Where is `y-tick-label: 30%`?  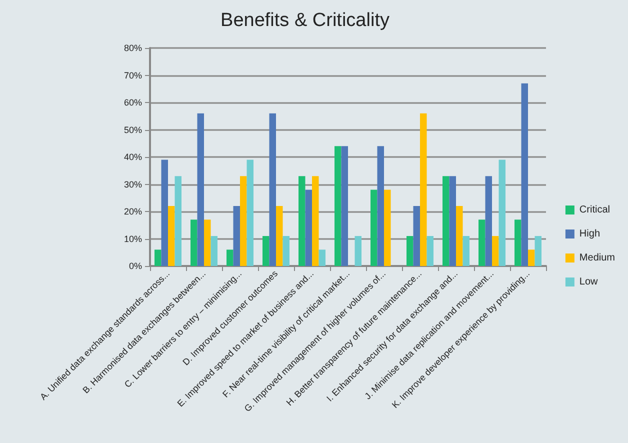
y-tick-label: 30% is located at coordinates (133, 184).